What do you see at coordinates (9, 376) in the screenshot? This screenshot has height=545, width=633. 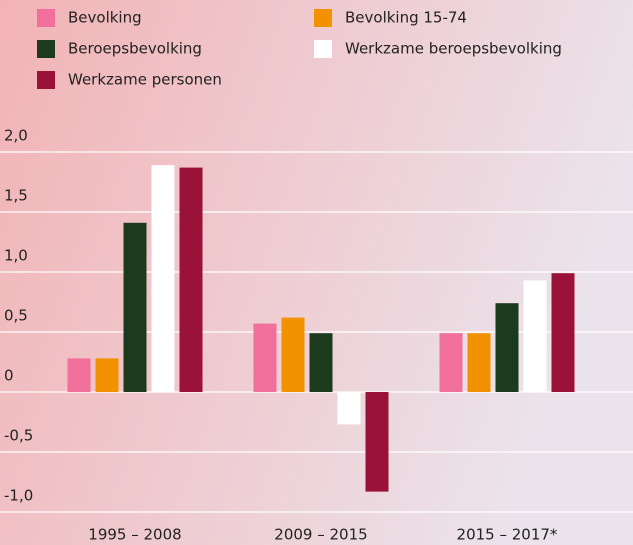 I see `y-tick-label: 0` at bounding box center [9, 376].